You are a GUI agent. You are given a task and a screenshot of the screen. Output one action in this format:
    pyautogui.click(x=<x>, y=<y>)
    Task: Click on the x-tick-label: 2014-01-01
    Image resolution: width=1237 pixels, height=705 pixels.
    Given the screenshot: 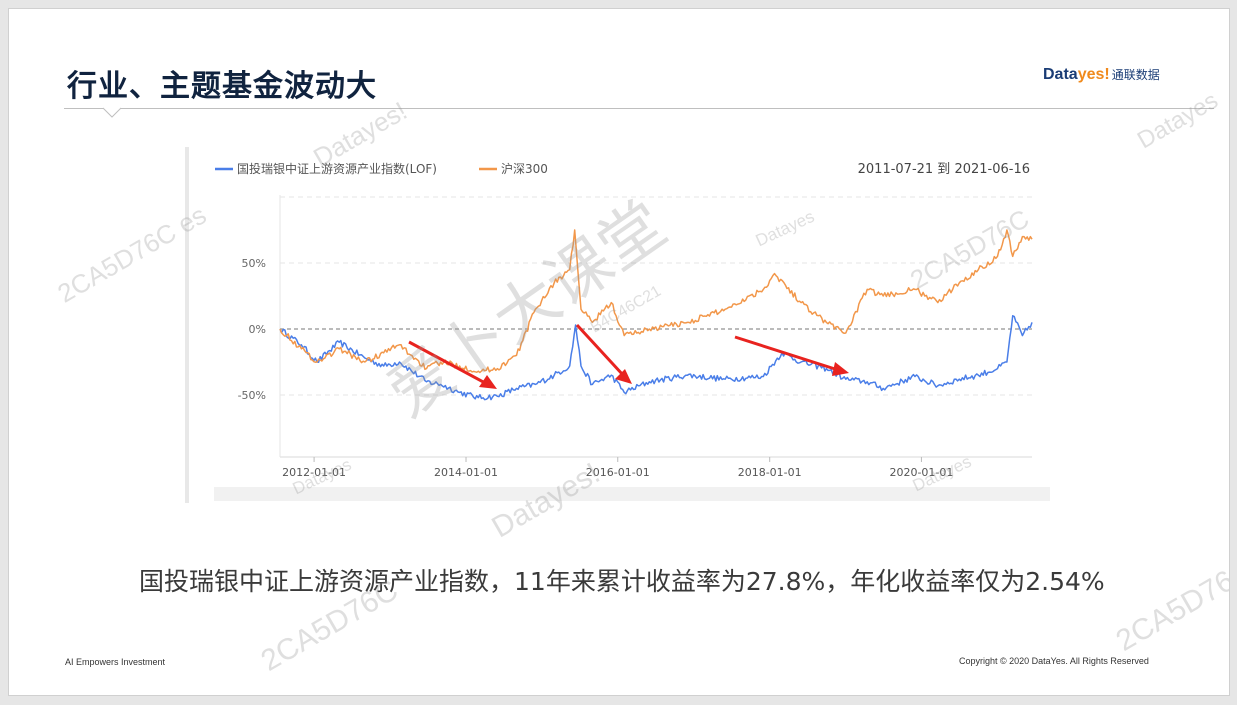 What is the action you would take?
    pyautogui.click(x=466, y=472)
    